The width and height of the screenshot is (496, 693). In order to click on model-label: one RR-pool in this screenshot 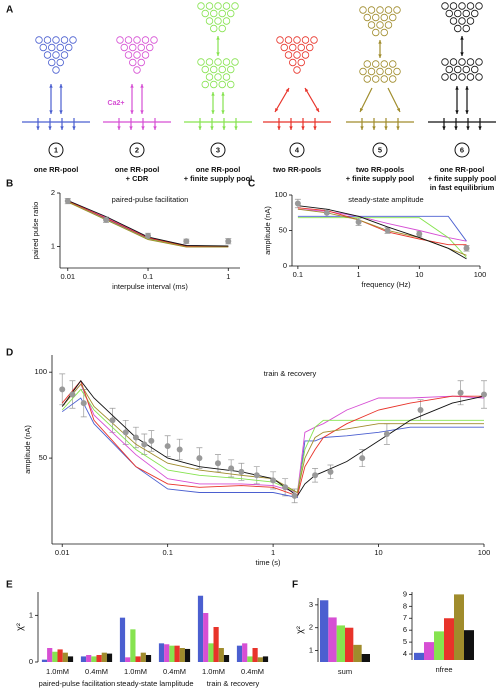, I will do `click(56, 169)`.